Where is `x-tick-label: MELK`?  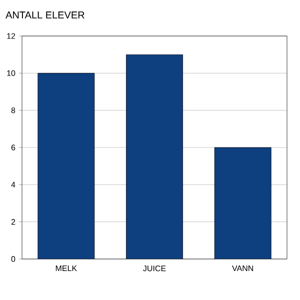
x-tick-label: MELK is located at coordinates (66, 269).